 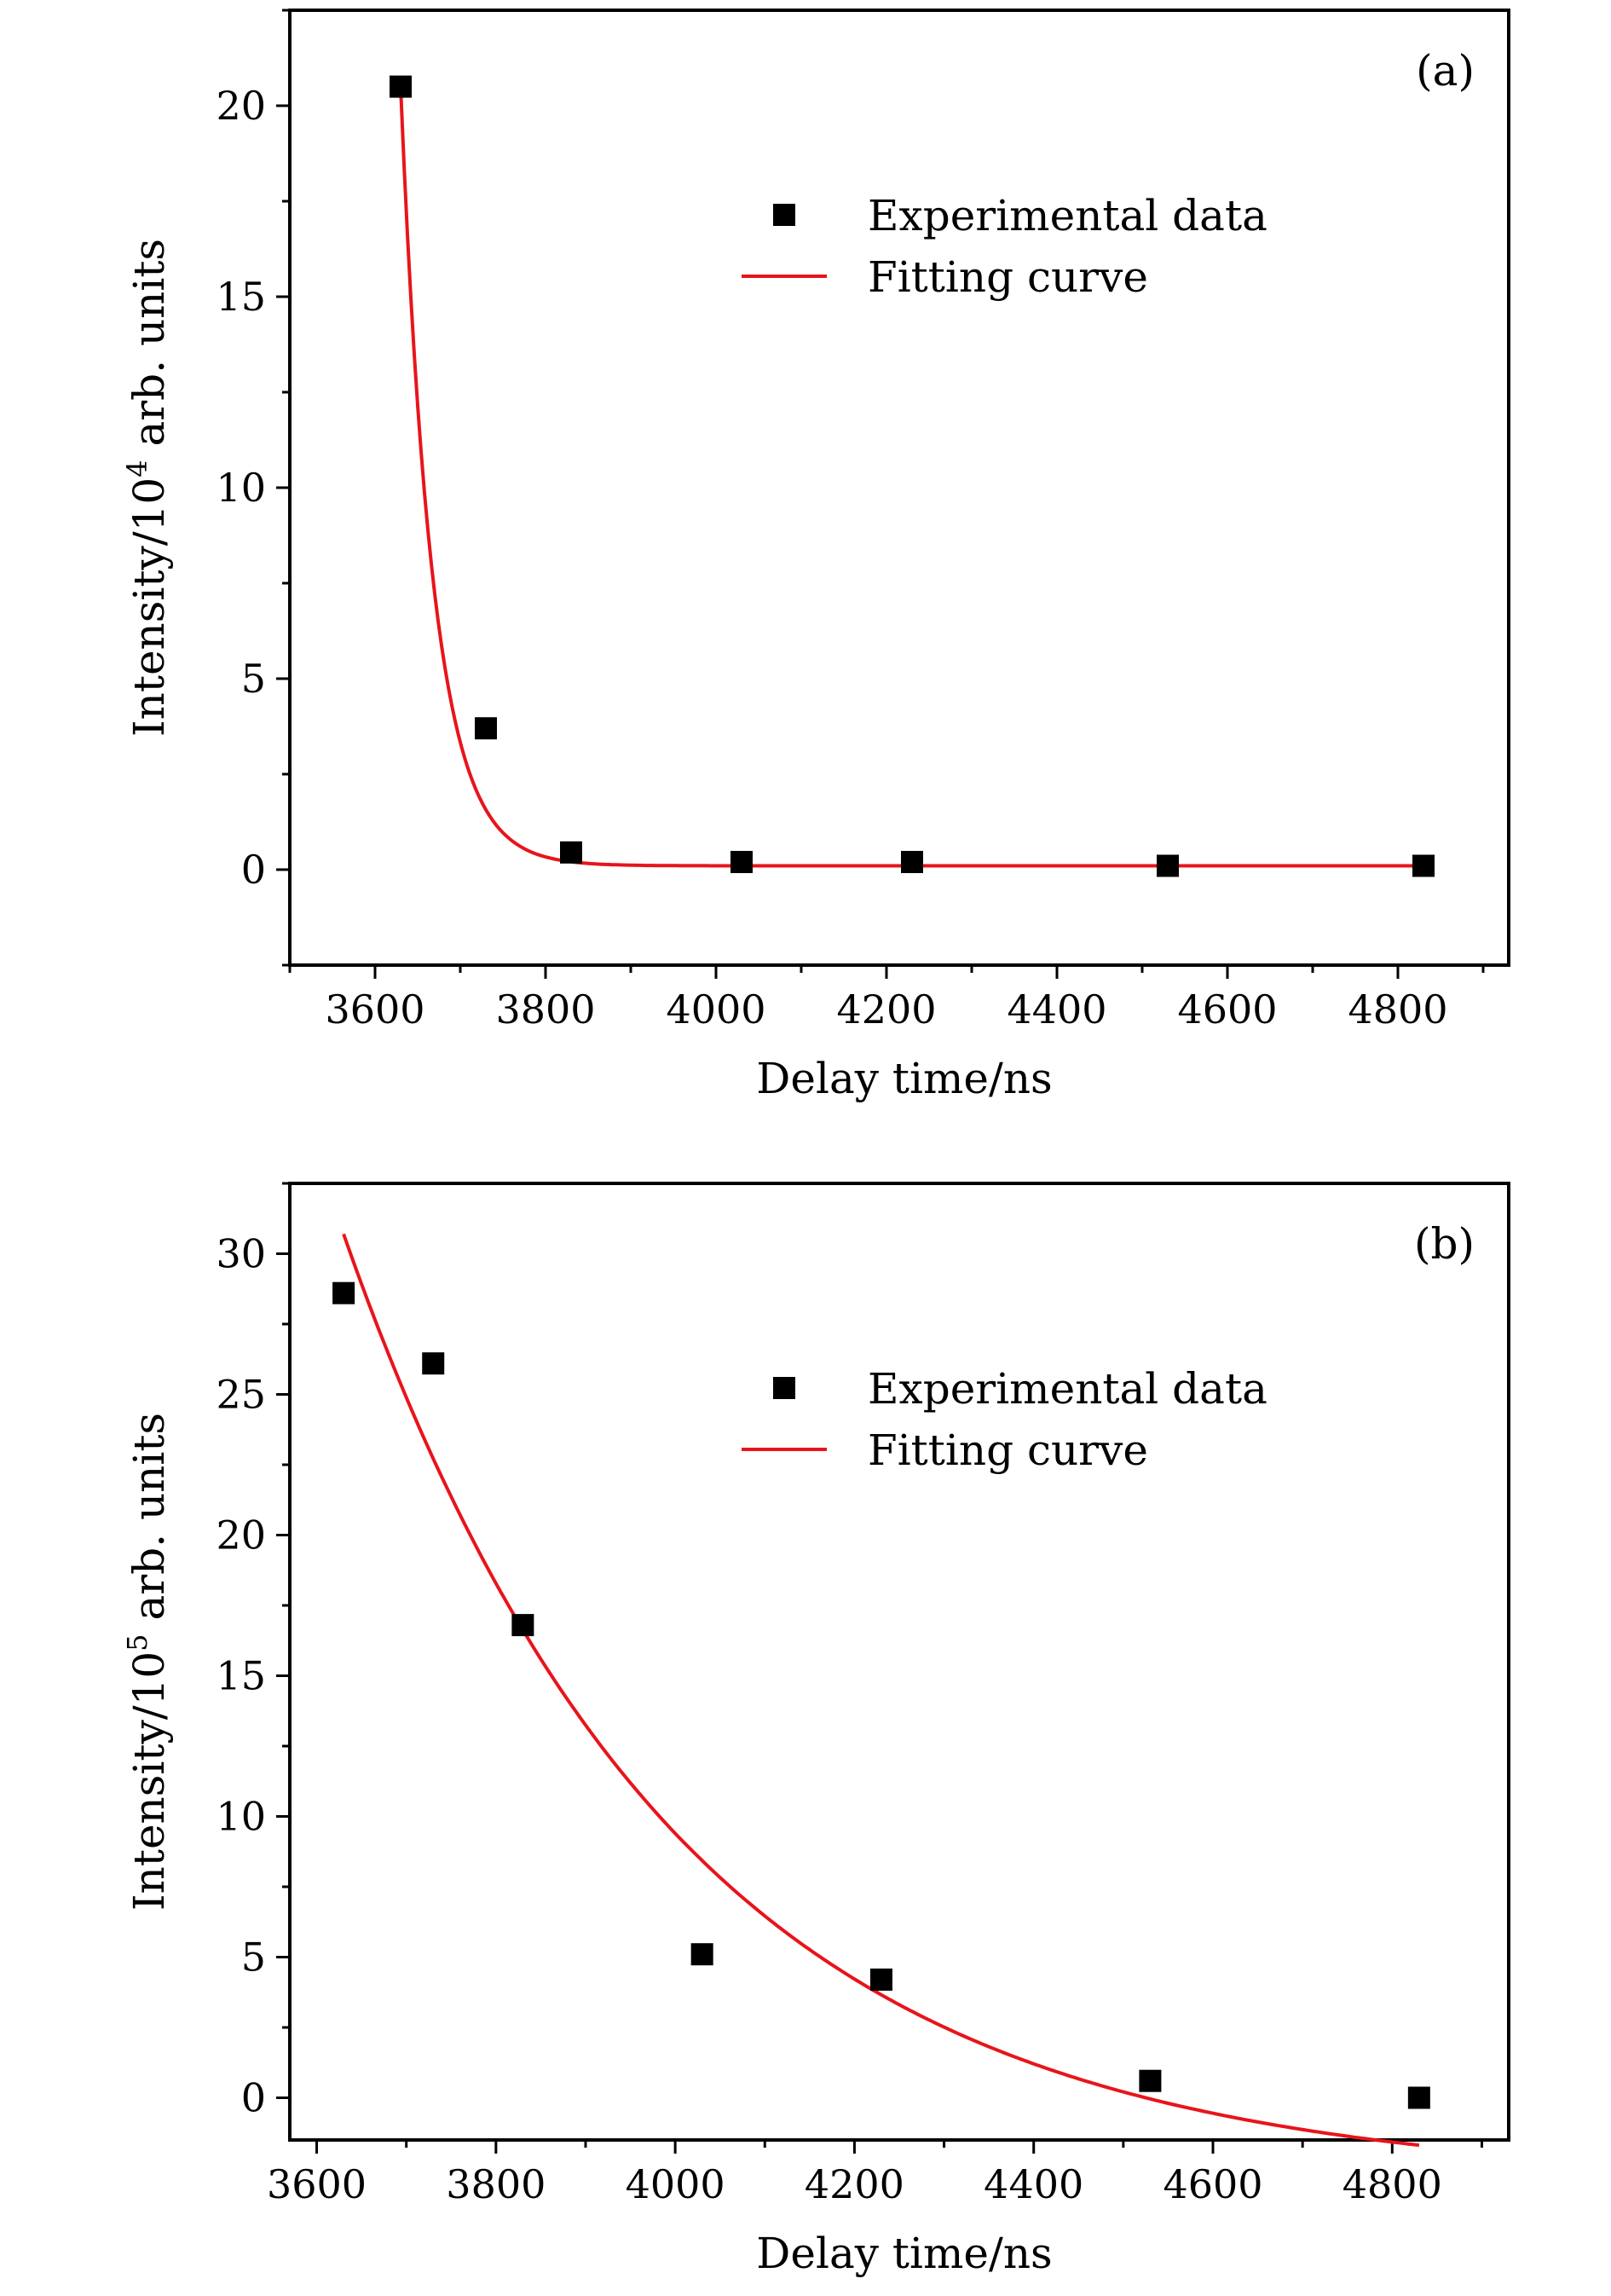 I want to click on y-axis-title-exponent: 4, so click(x=137, y=469).